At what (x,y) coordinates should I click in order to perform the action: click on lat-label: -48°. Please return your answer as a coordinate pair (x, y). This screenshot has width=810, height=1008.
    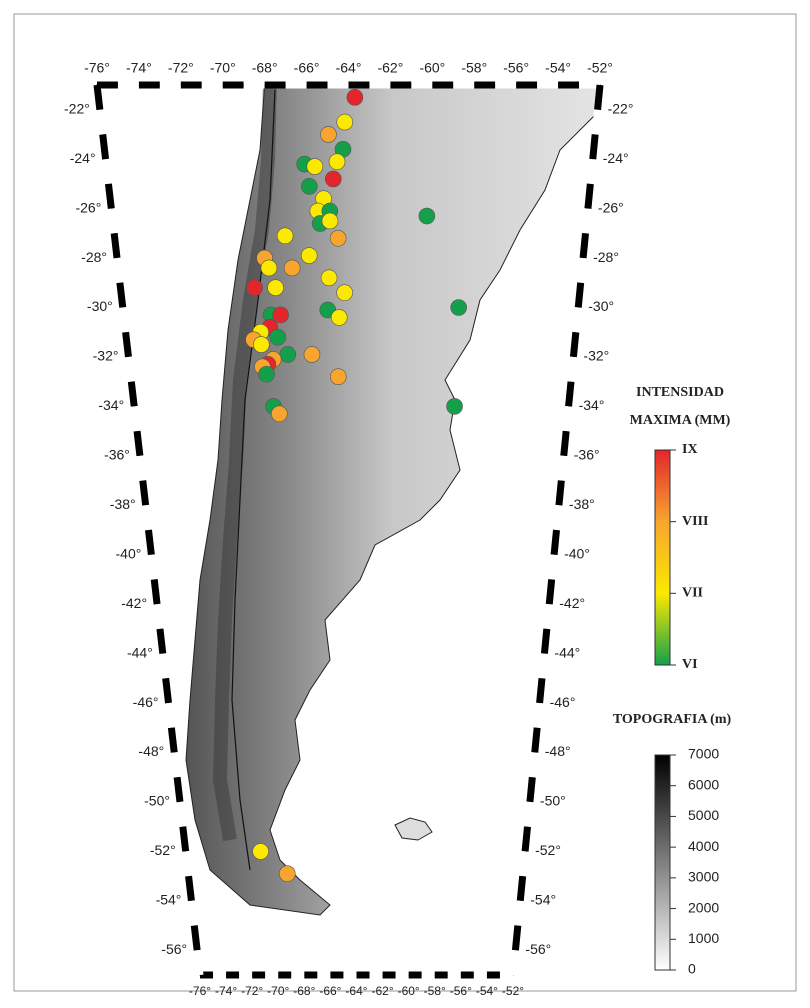
    Looking at the image, I should click on (151, 751).